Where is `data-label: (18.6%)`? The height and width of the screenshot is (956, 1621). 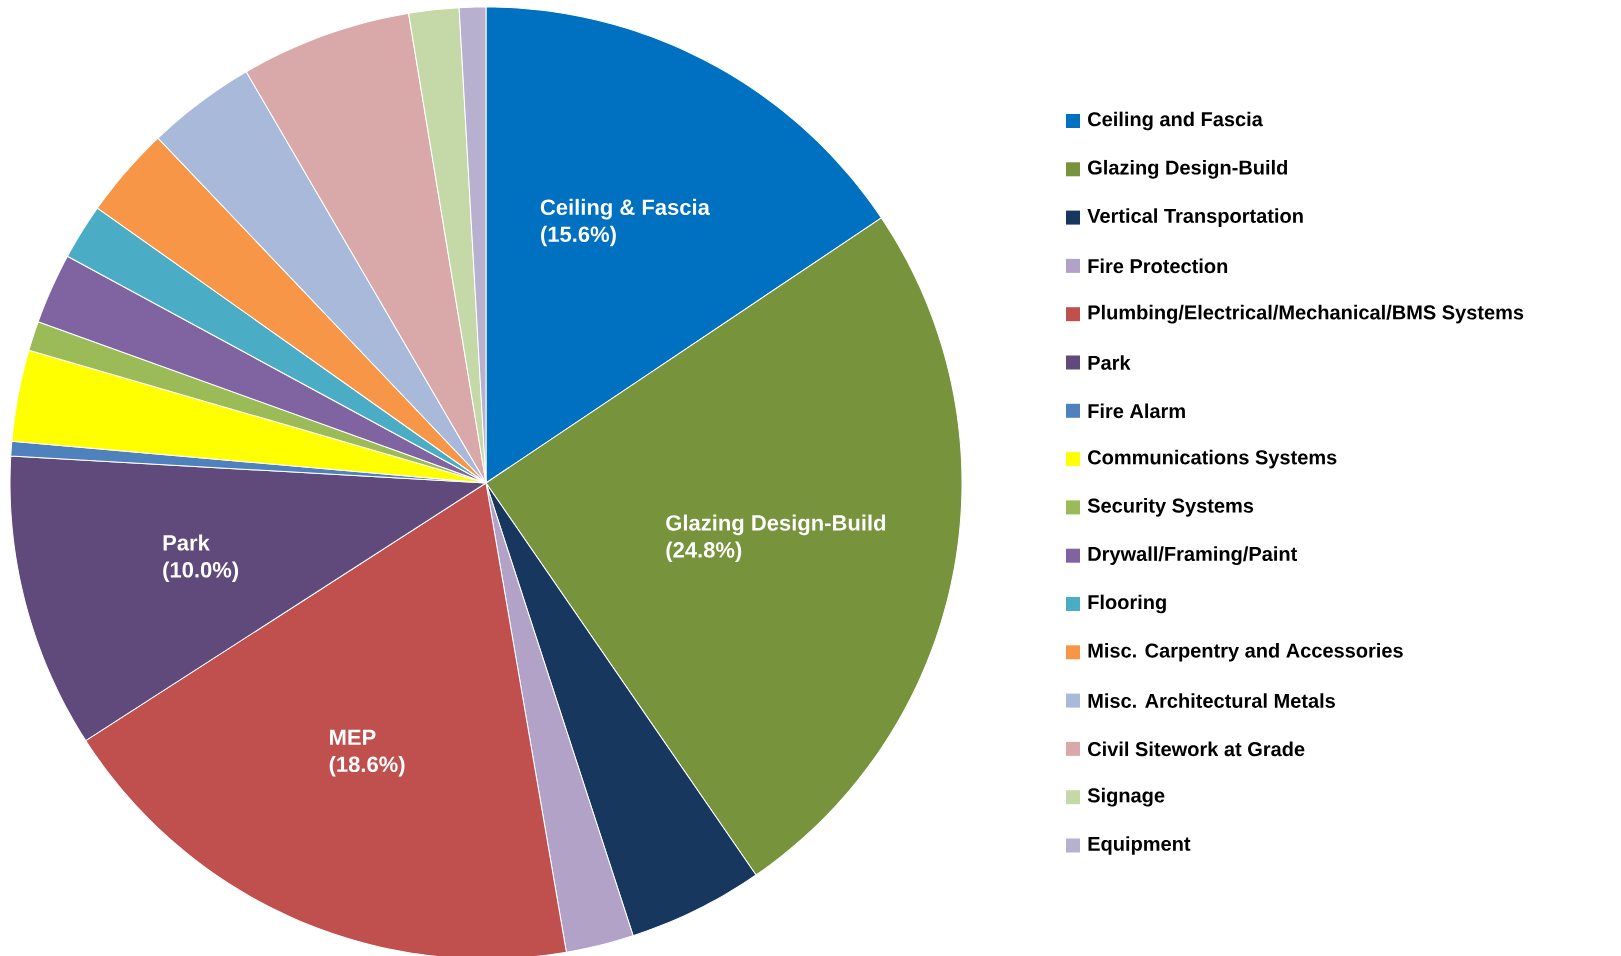
data-label: (18.6%) is located at coordinates (367, 766).